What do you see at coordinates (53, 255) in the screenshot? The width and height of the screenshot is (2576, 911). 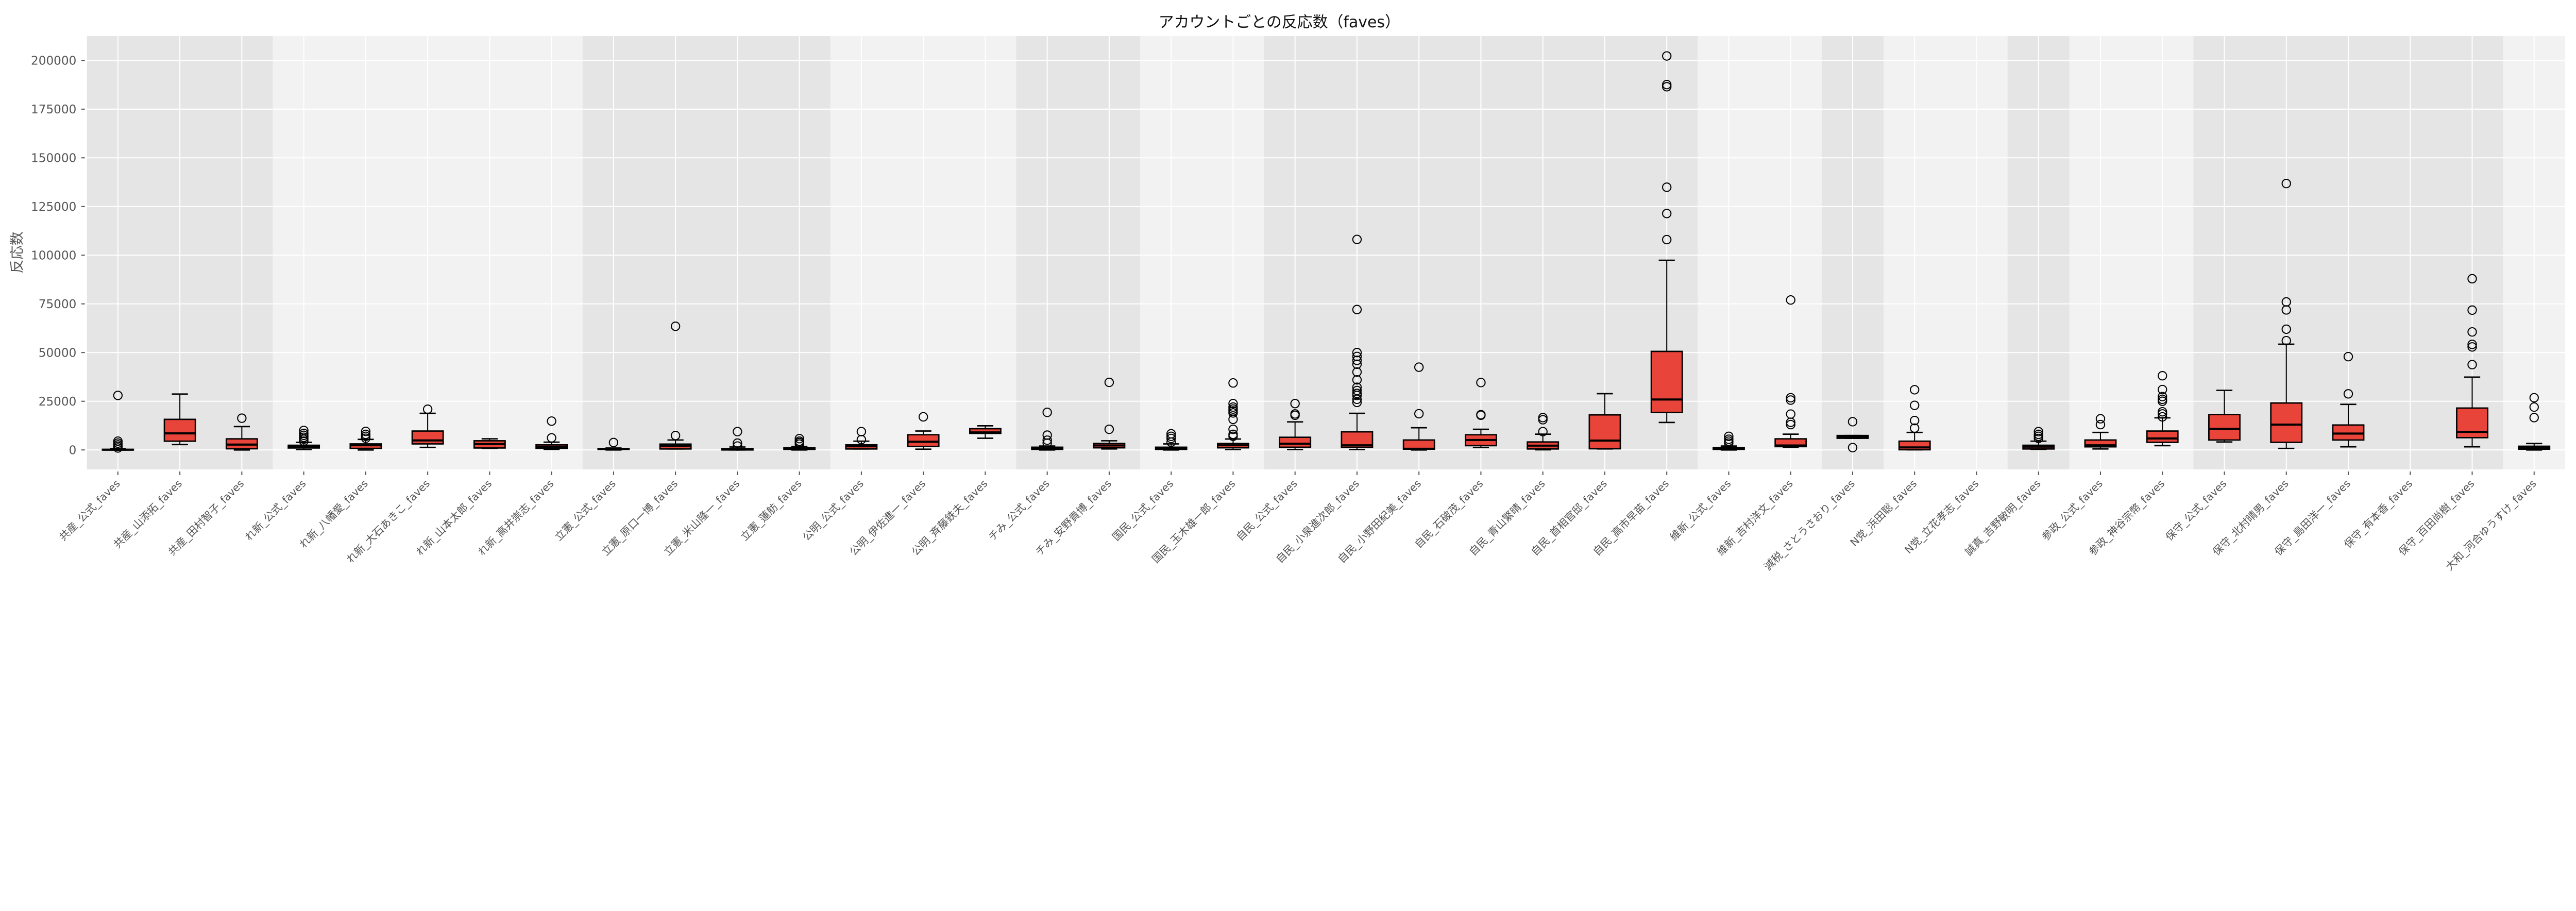 I see `y-tick-label: 100000` at bounding box center [53, 255].